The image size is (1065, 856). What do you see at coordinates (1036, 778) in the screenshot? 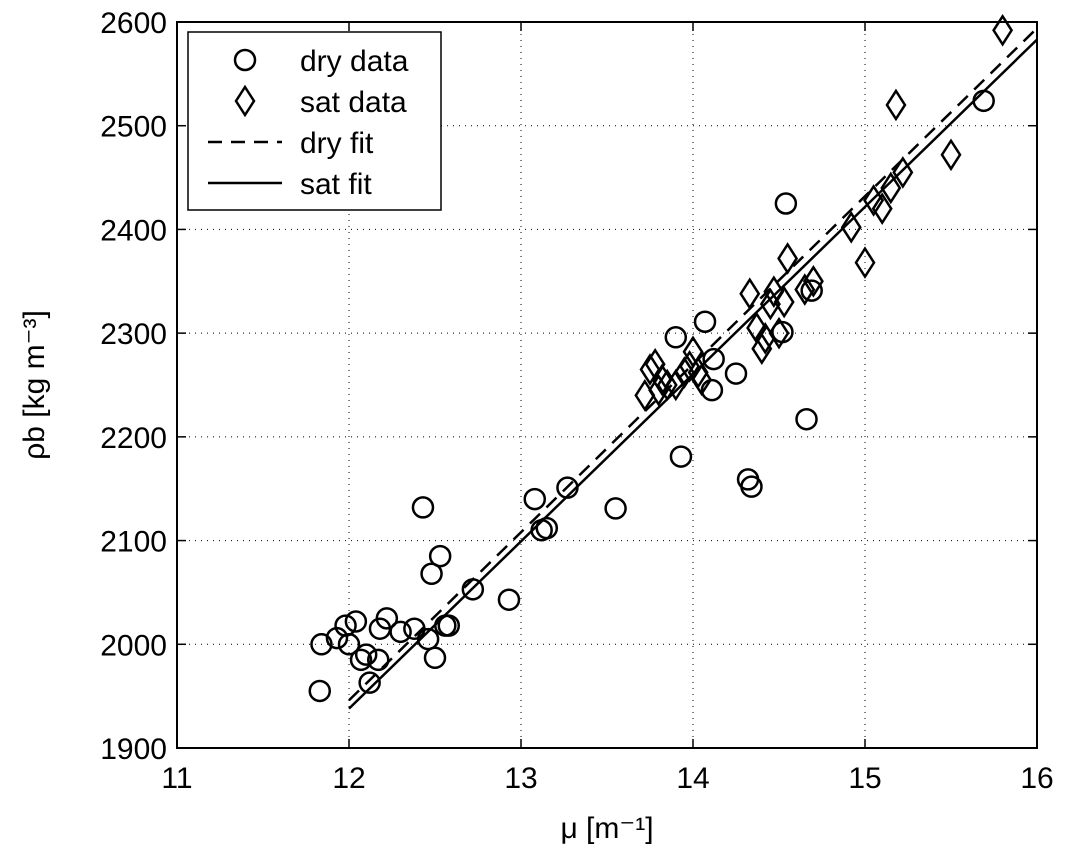
I see `x-tick-label: 16` at bounding box center [1036, 778].